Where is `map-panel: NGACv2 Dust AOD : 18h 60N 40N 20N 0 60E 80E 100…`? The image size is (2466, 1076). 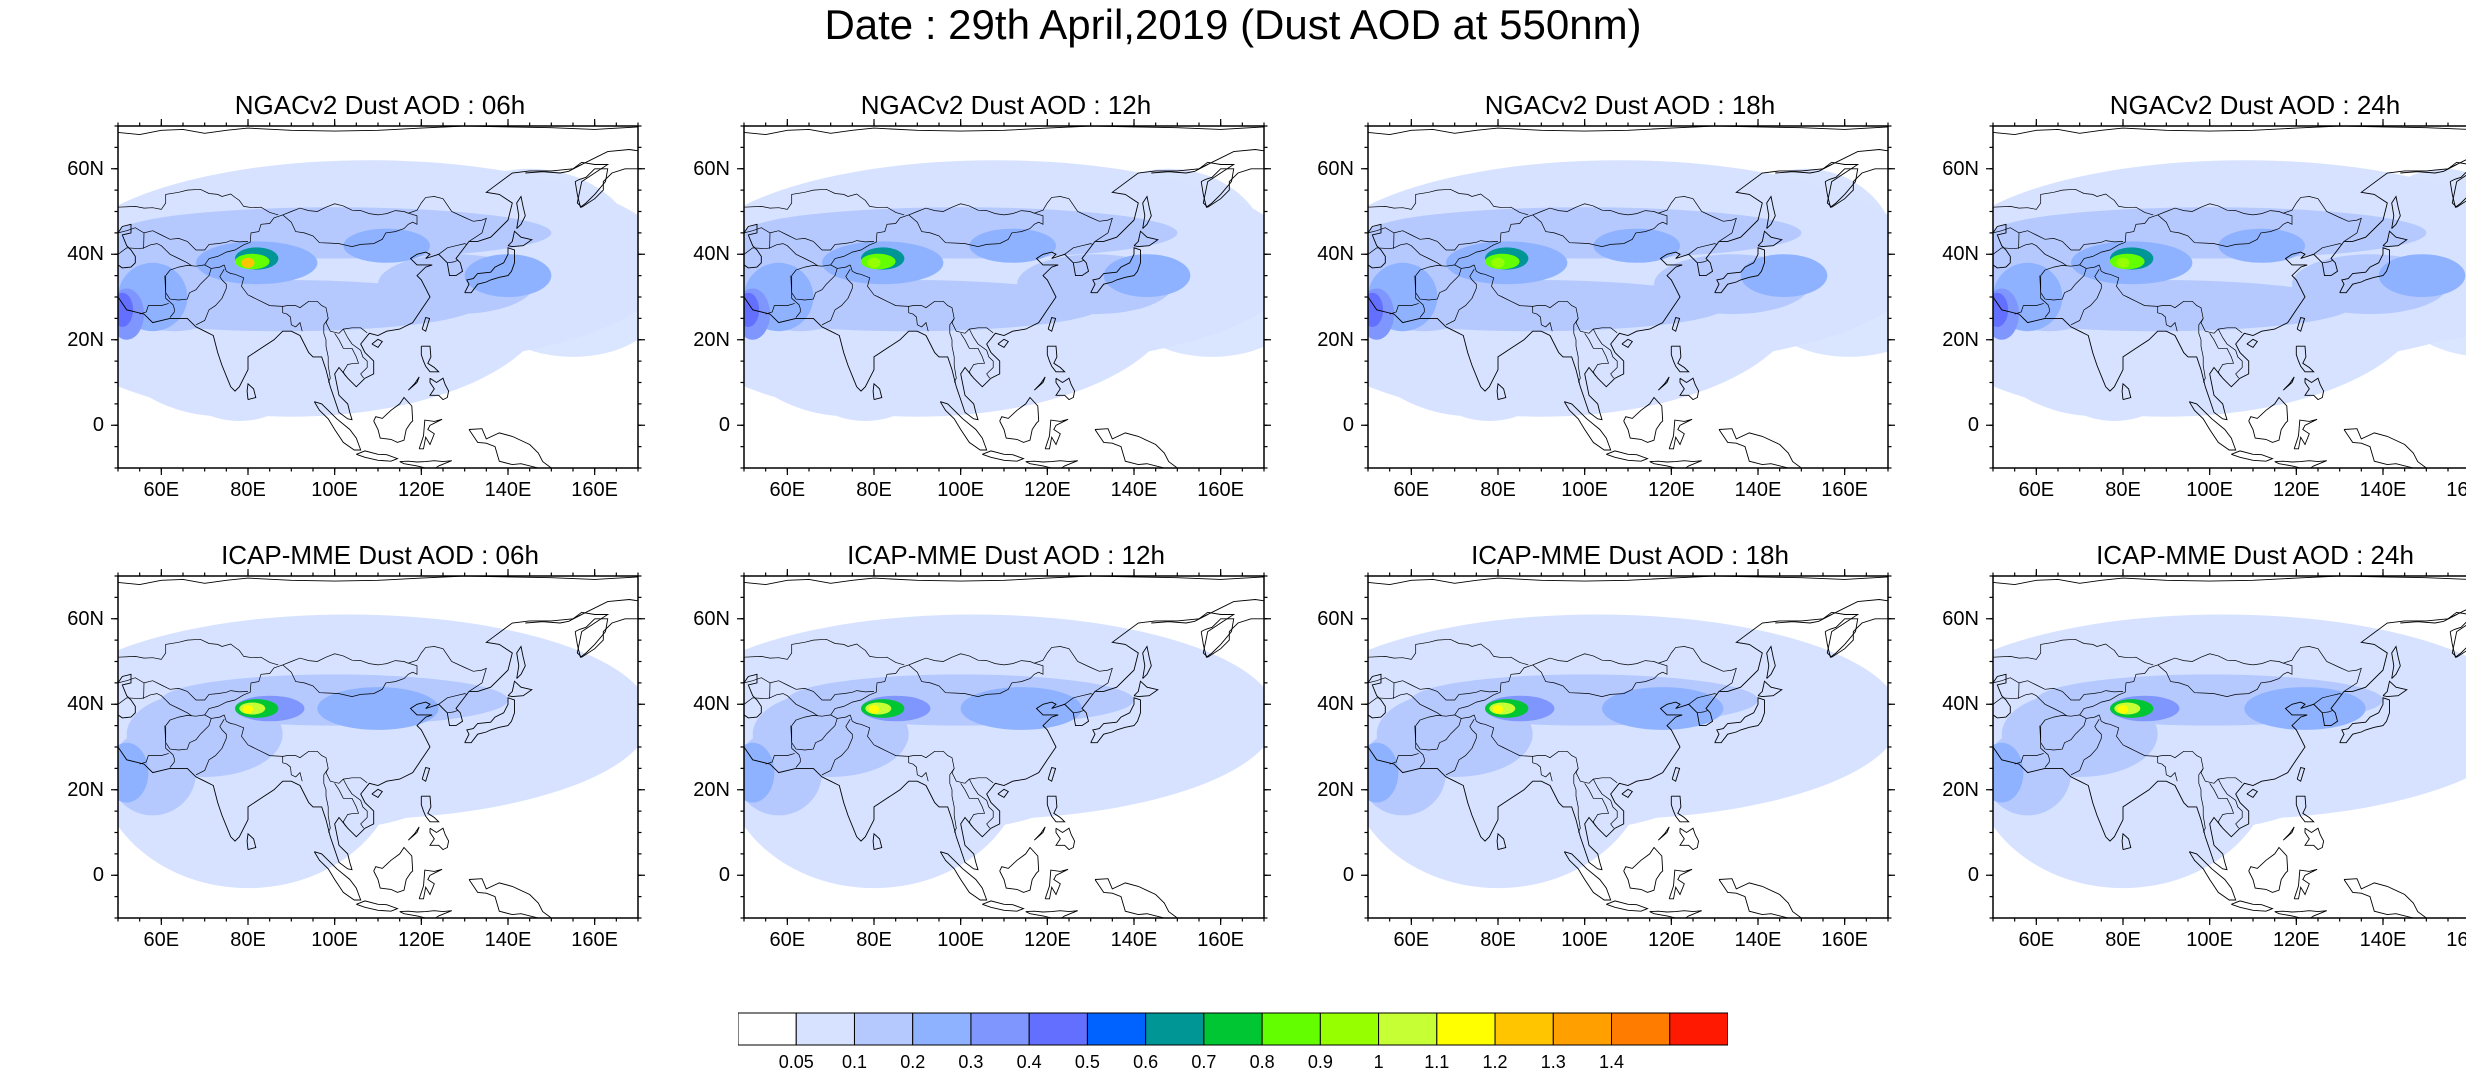
map-panel: NGACv2 Dust AOD : 18h 60N 40N 20N 0 60E 80E 100… is located at coordinates (1608, 305).